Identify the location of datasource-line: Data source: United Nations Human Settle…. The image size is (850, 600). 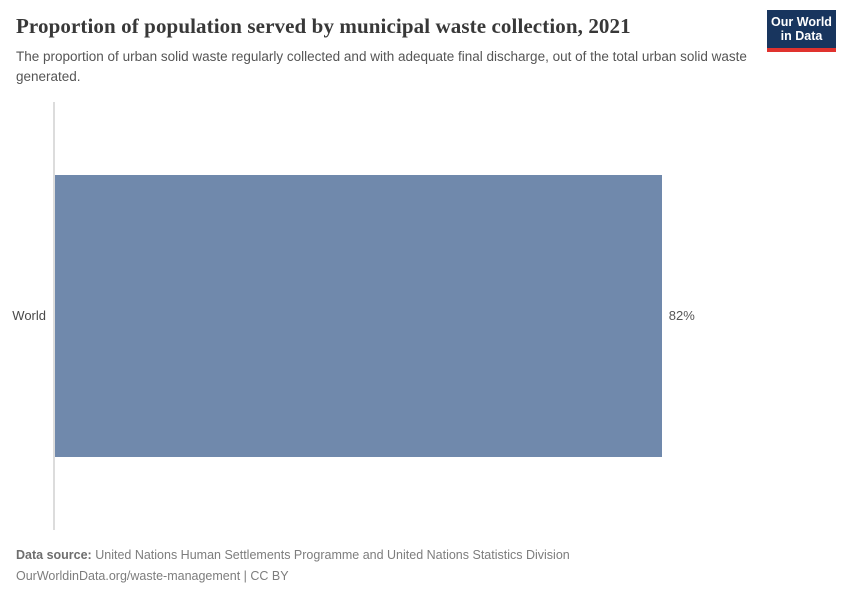
(293, 555).